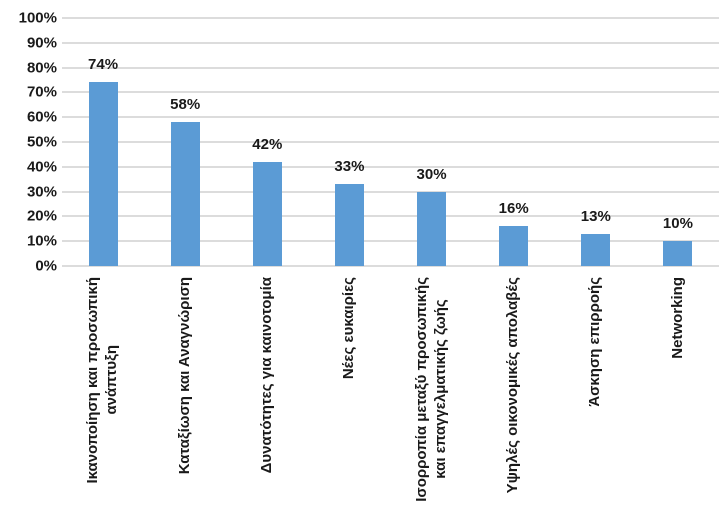 The width and height of the screenshot is (728, 514). I want to click on x-axis-spacer, so click(31, 395).